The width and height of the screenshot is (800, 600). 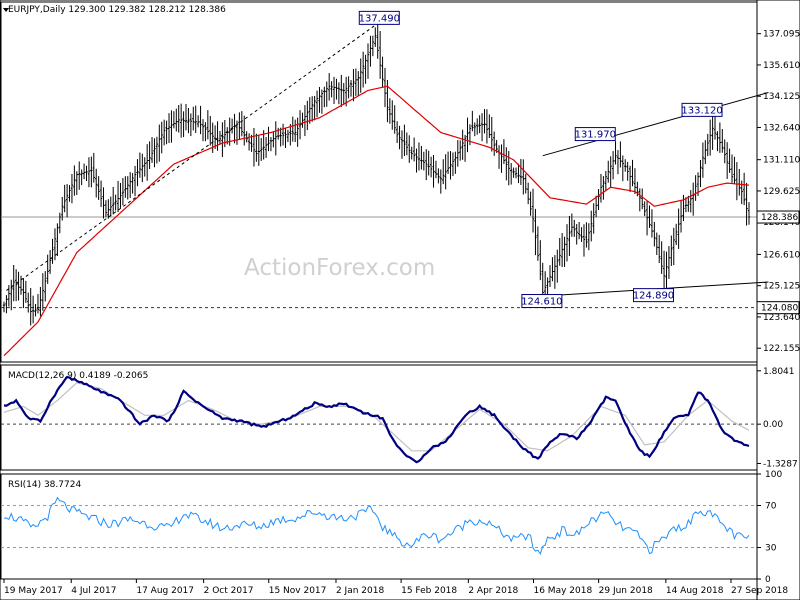 What do you see at coordinates (781, 349) in the screenshot?
I see `price-tick-label: 122.155` at bounding box center [781, 349].